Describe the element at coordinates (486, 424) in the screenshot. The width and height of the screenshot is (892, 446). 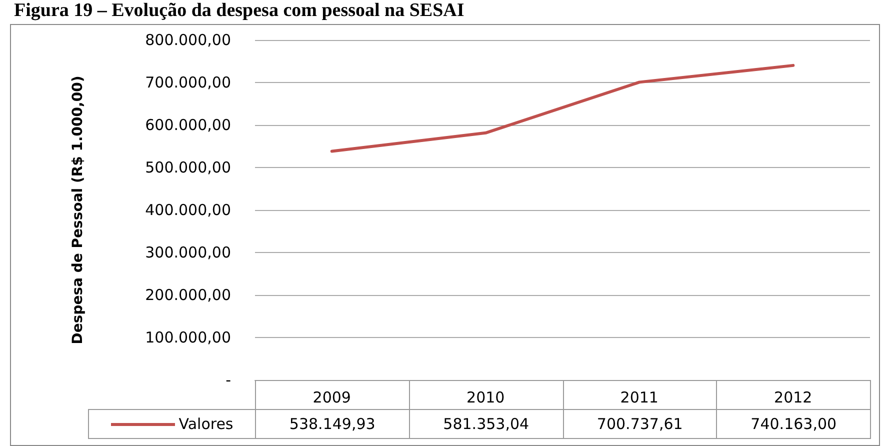
I see `data-label: 581.353,04` at that location.